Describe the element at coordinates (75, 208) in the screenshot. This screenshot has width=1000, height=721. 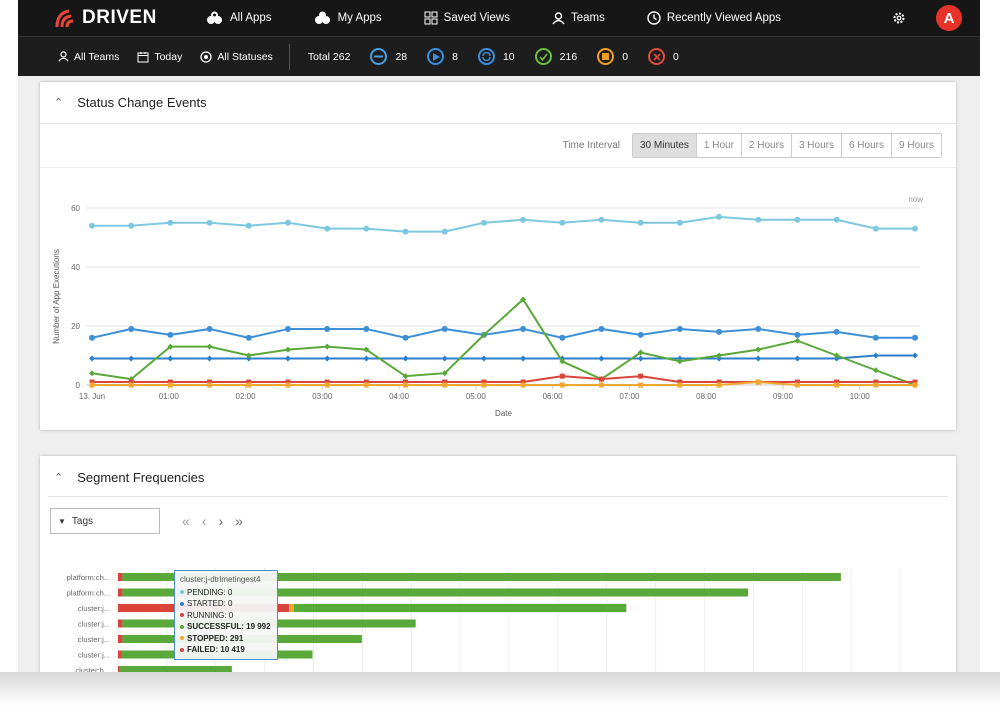
I see `y-tick-label: 60` at that location.